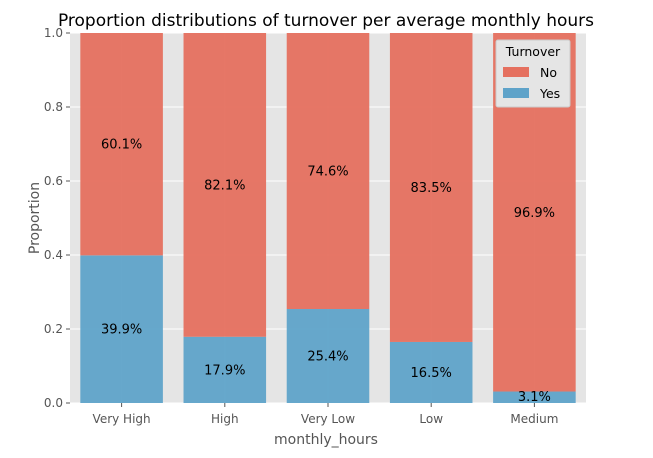 This screenshot has height=458, width=653. I want to click on bar-label-yes: 17.9%, so click(224, 370).